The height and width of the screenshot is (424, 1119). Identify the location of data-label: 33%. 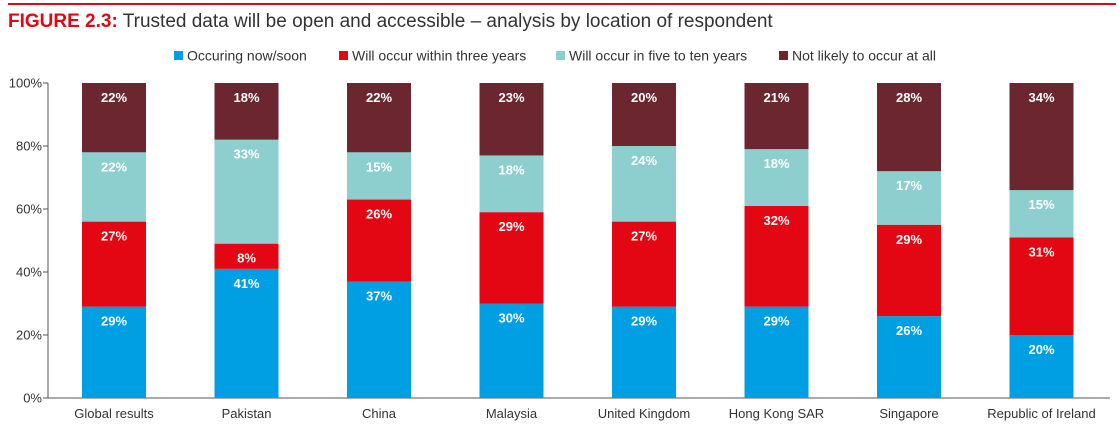
(246, 154).